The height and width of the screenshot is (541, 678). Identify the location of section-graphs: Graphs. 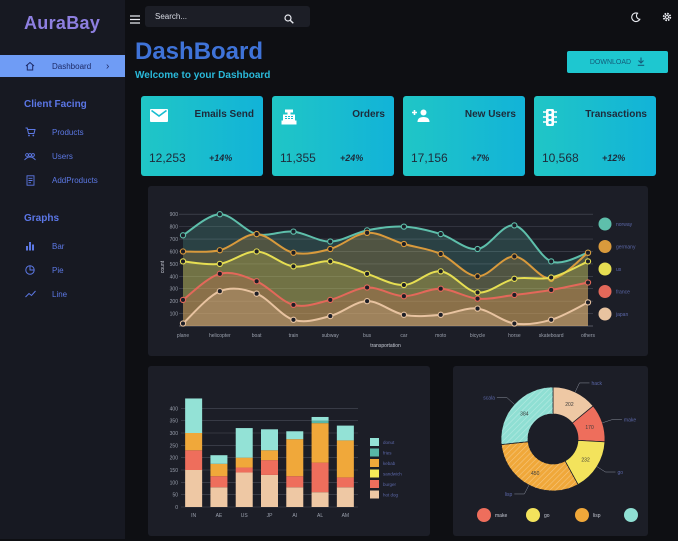
(42, 218).